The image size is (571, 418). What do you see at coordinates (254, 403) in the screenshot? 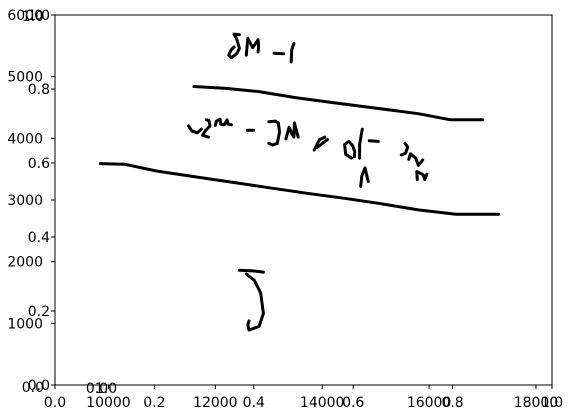
I see `x-tick-label: 0.4` at bounding box center [254, 403].